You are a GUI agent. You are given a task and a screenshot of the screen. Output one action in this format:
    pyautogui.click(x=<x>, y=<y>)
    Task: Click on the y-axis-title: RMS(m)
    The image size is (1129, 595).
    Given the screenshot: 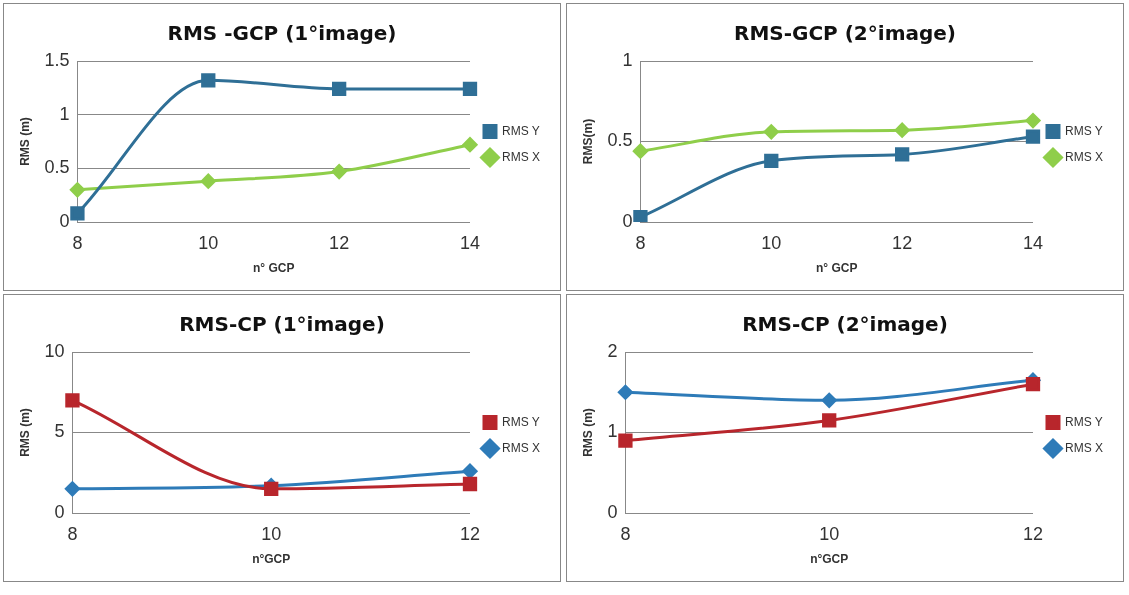 What is the action you would take?
    pyautogui.click(x=587, y=141)
    